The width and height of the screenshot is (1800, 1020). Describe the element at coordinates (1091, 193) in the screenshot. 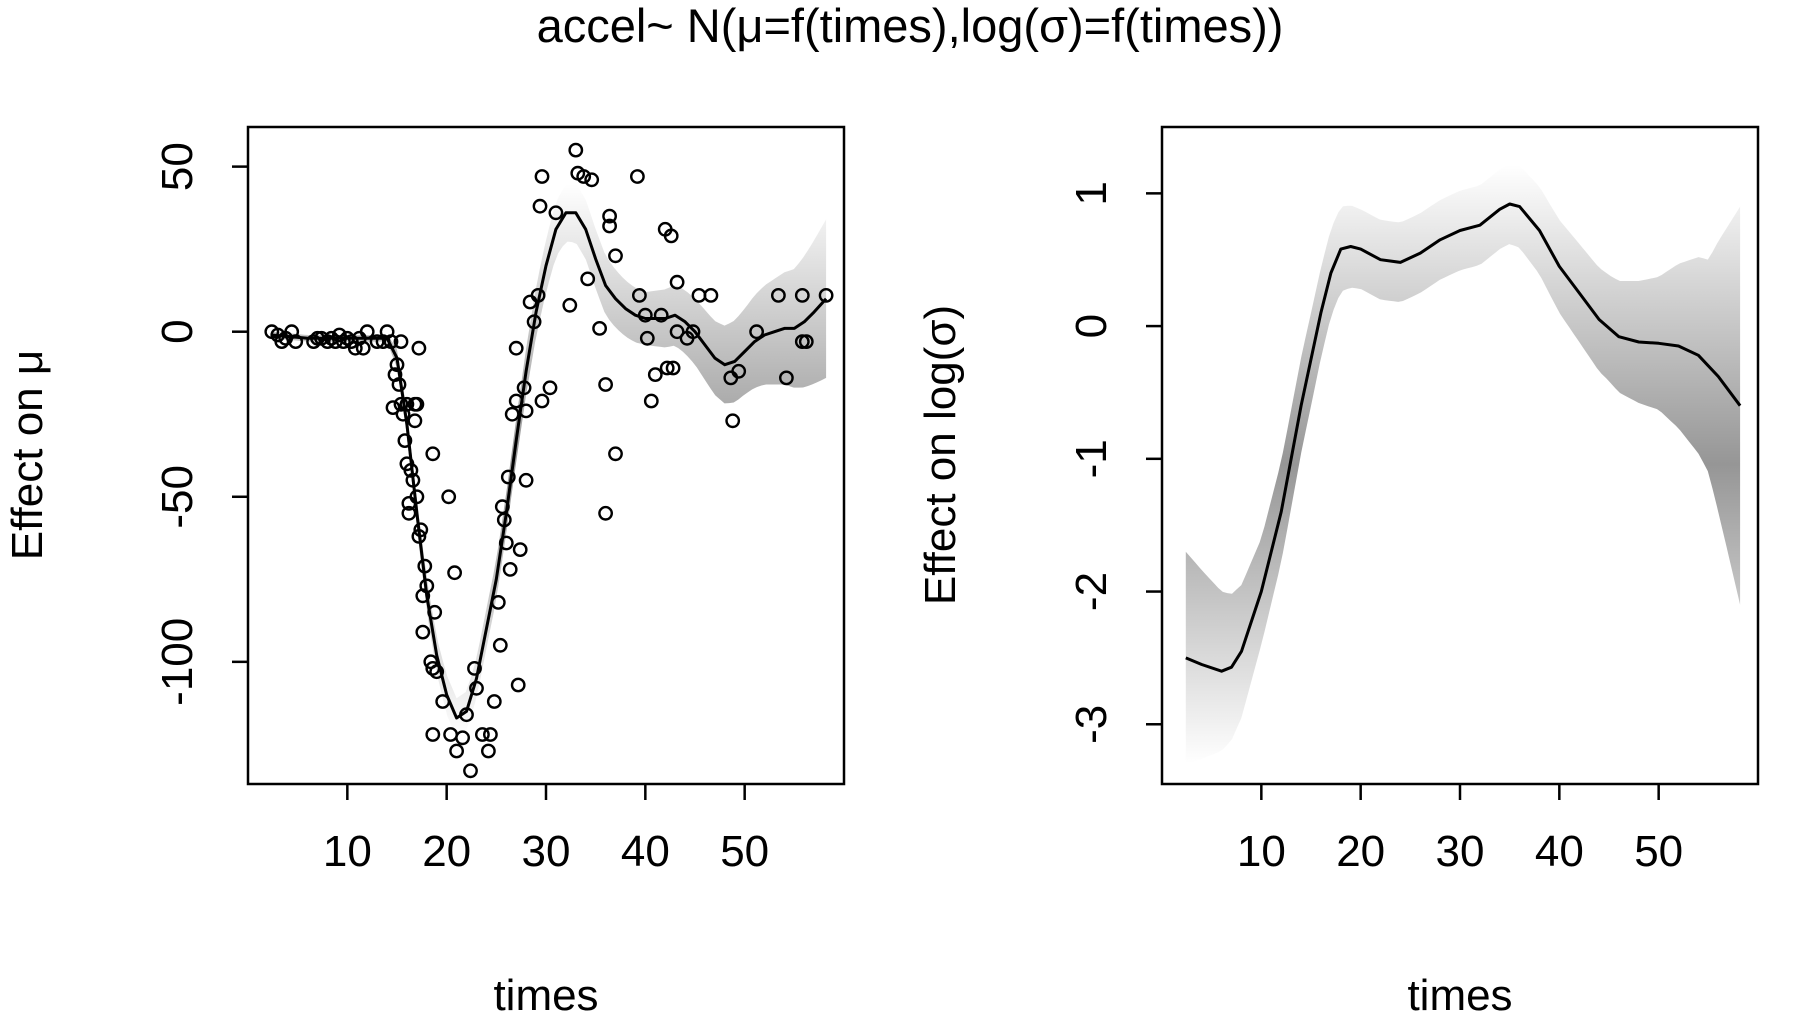

I see `y-tick-label: 1` at that location.